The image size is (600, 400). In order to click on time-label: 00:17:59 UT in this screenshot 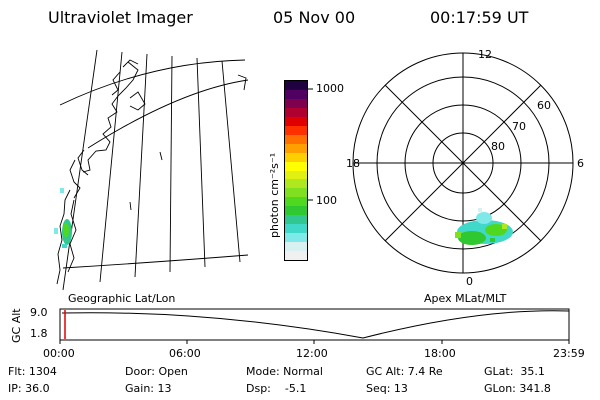, I will do `click(479, 17)`.